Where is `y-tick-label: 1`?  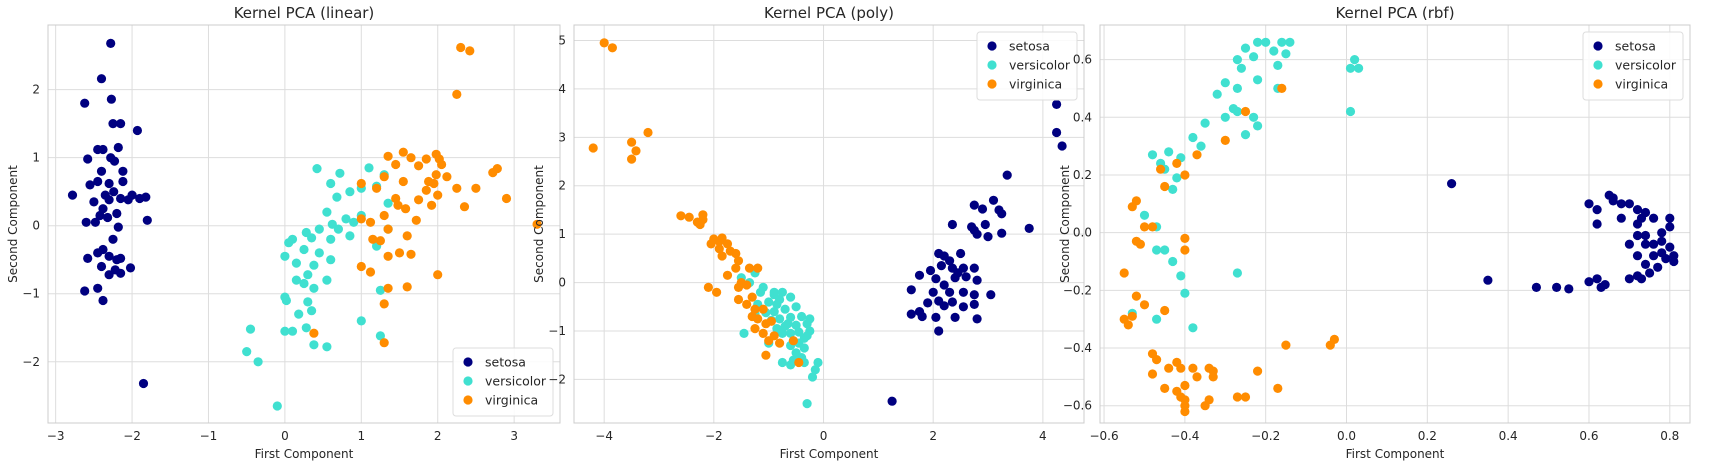
y-tick-label: 1 is located at coordinates (562, 234).